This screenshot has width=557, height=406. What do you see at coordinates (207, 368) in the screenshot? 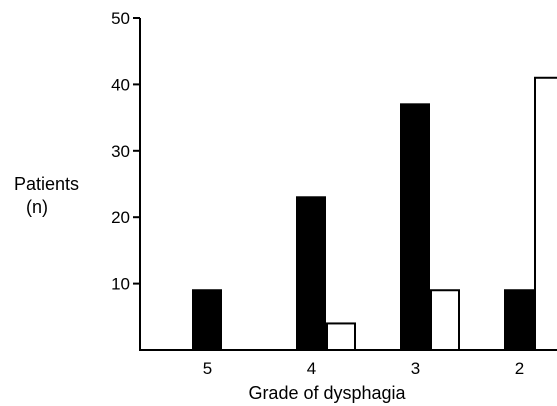
I see `x-tick-label: 5` at bounding box center [207, 368].